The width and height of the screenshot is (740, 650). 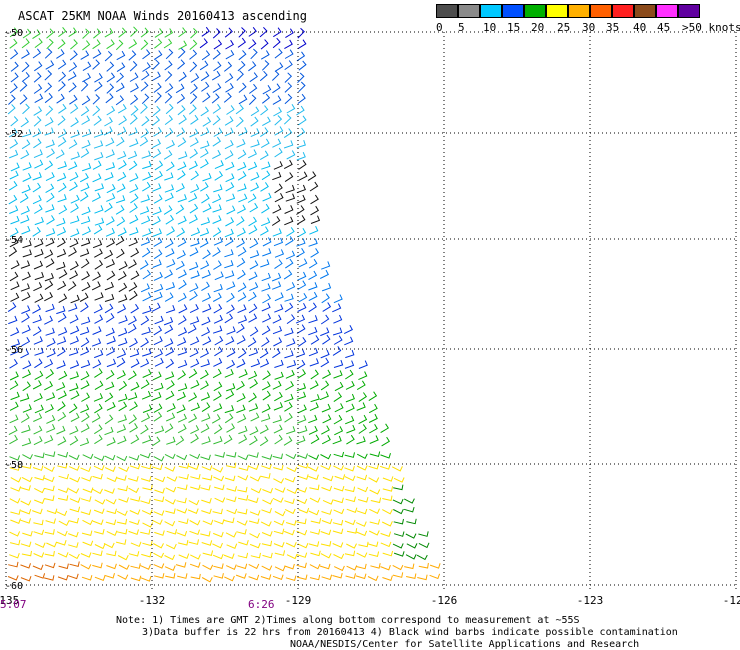 What do you see at coordinates (589, 27) in the screenshot?
I see `scale-label: 30` at bounding box center [589, 27].